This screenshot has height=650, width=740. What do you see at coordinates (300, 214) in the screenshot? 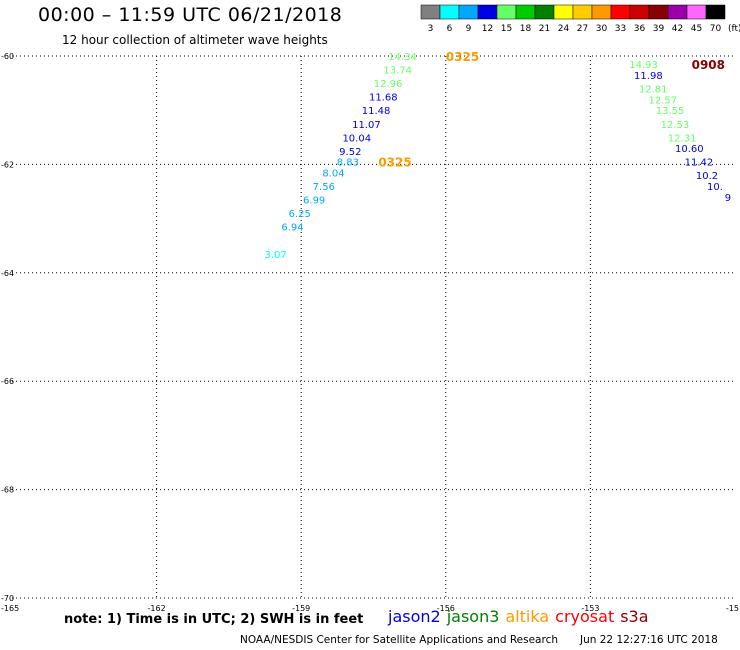
I see `wave-height-label: 6.25` at bounding box center [300, 214].